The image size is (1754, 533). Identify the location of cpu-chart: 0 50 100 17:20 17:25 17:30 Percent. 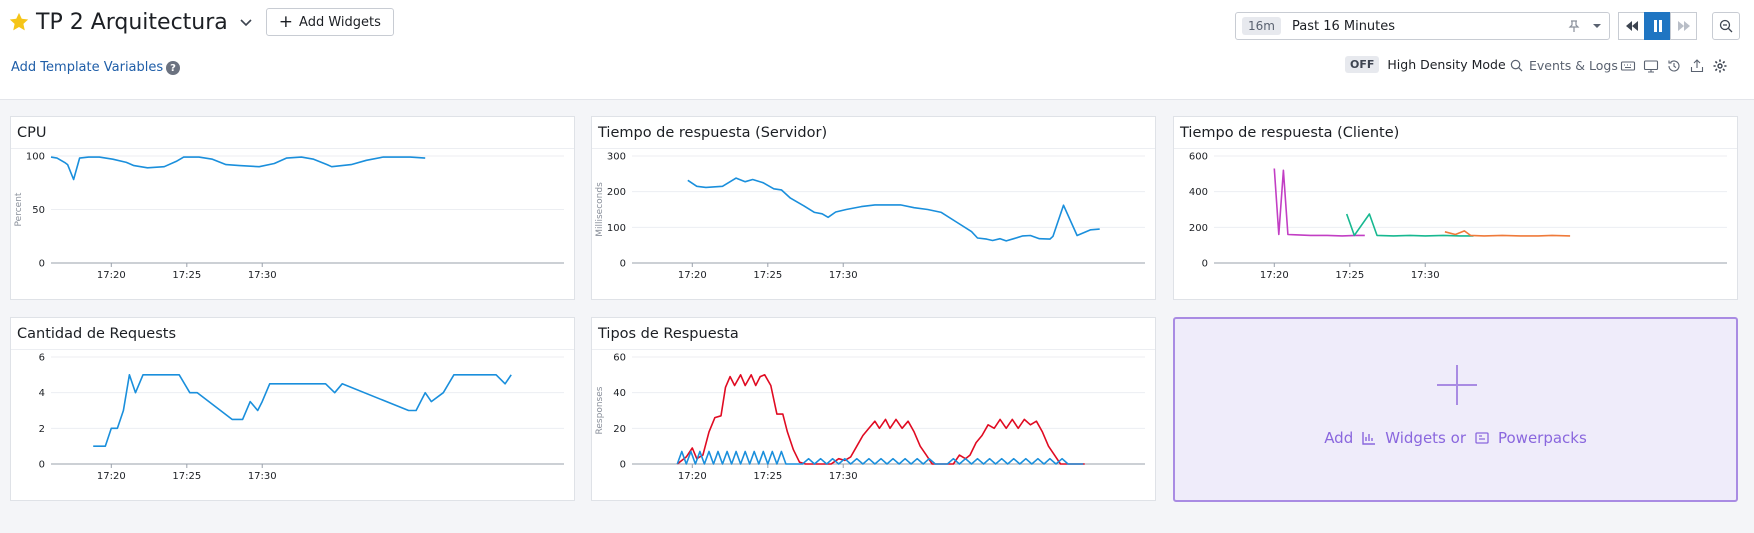
(292, 224).